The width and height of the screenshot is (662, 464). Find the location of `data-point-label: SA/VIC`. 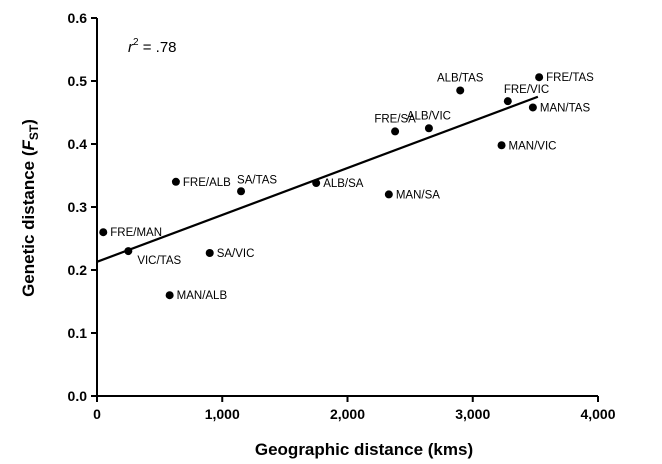

data-point-label: SA/VIC is located at coordinates (236, 254).